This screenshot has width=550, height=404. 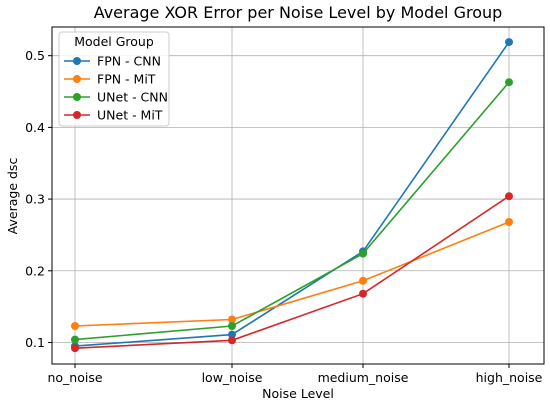 I want to click on legend-label: UNet - MiT, so click(x=130, y=115).